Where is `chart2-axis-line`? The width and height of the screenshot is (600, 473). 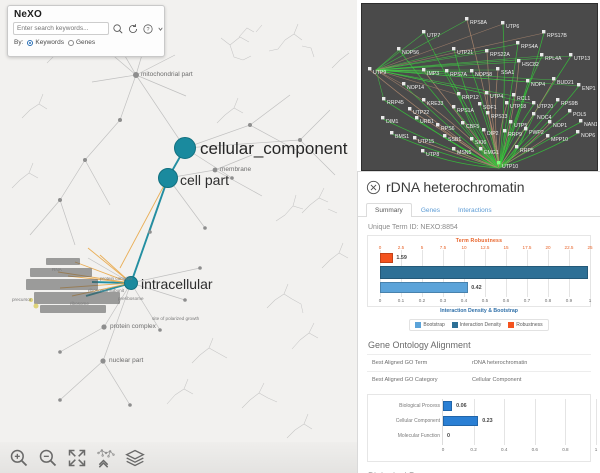 chart2-axis-line is located at coordinates (442, 422).